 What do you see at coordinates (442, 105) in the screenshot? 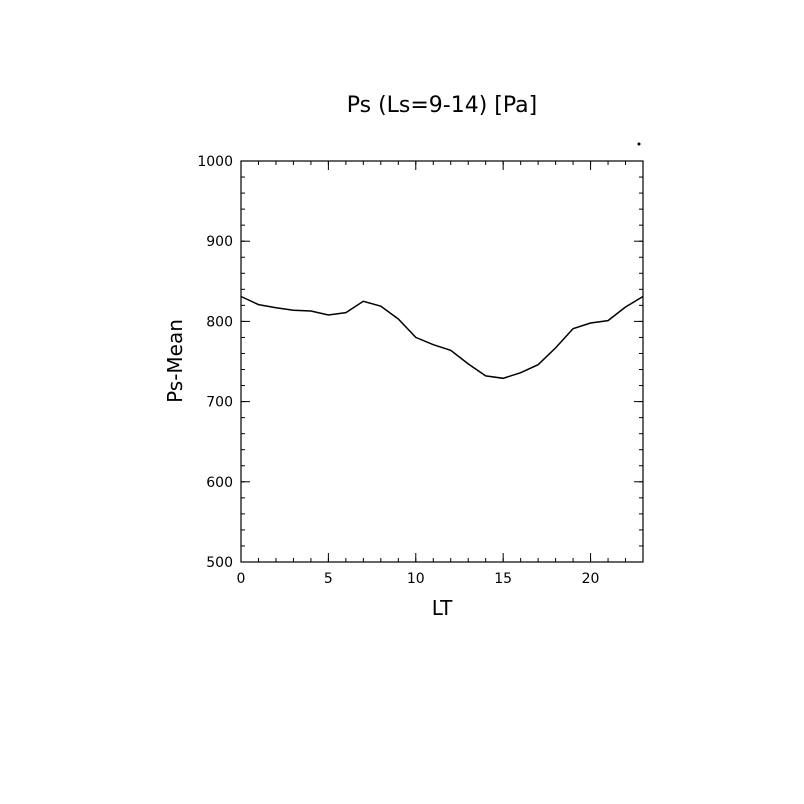
I see `chart-title: Ps (Ls=9-14) [Pa]` at bounding box center [442, 105].